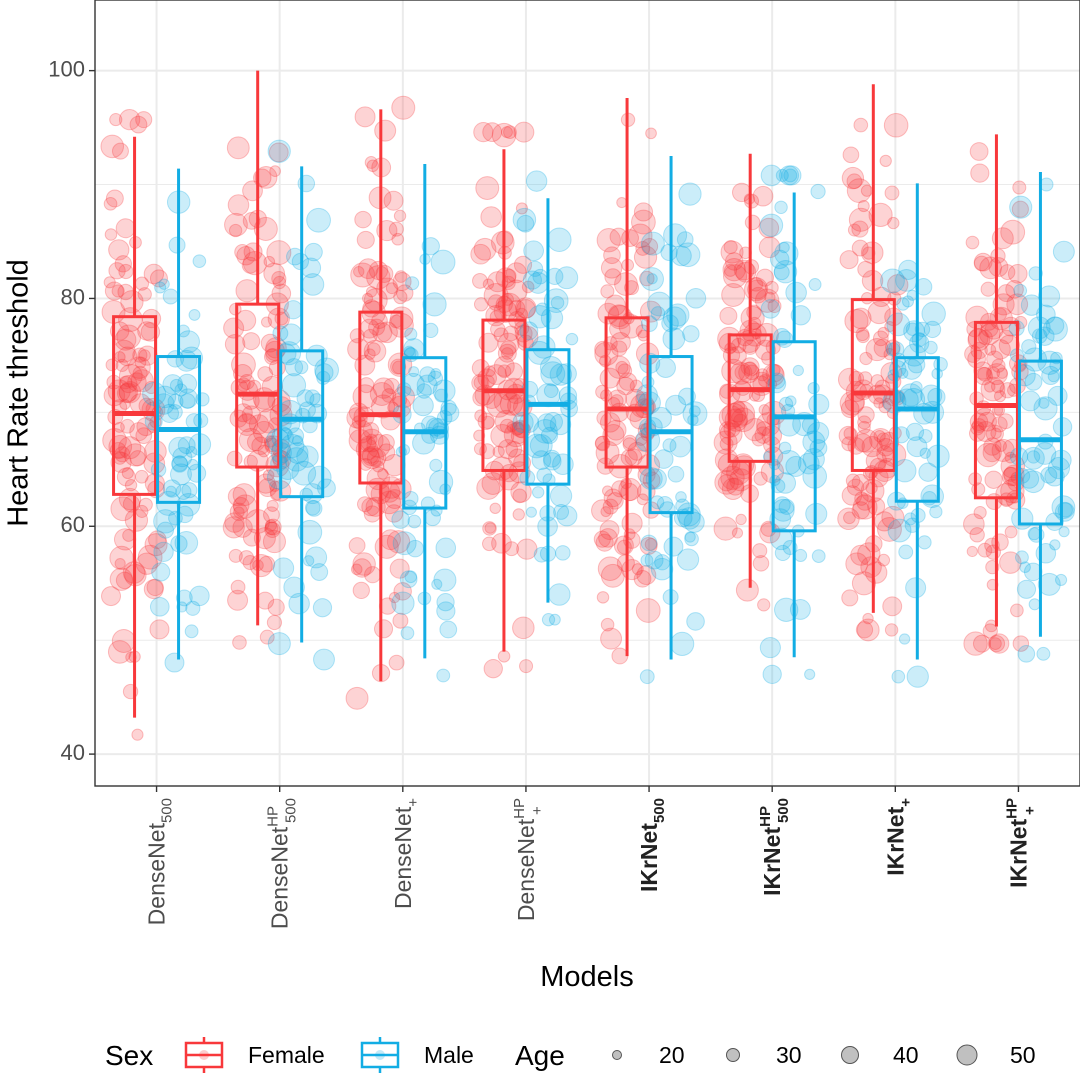  I want to click on legend: Sex Age Female Male 20 30 40 50, so click(570, 1055).